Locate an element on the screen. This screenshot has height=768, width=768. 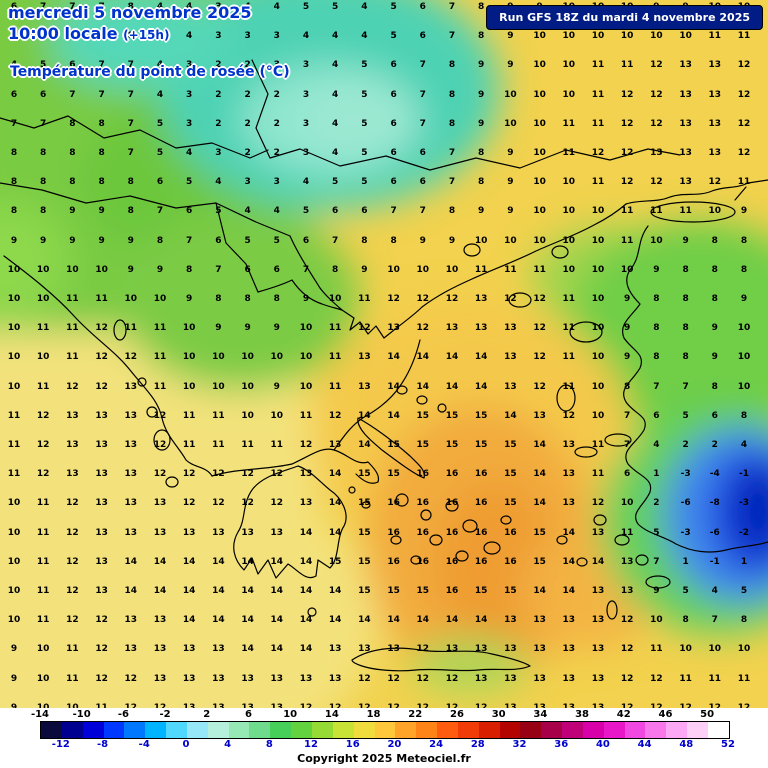
grid-value: 2 is located at coordinates (247, 94).